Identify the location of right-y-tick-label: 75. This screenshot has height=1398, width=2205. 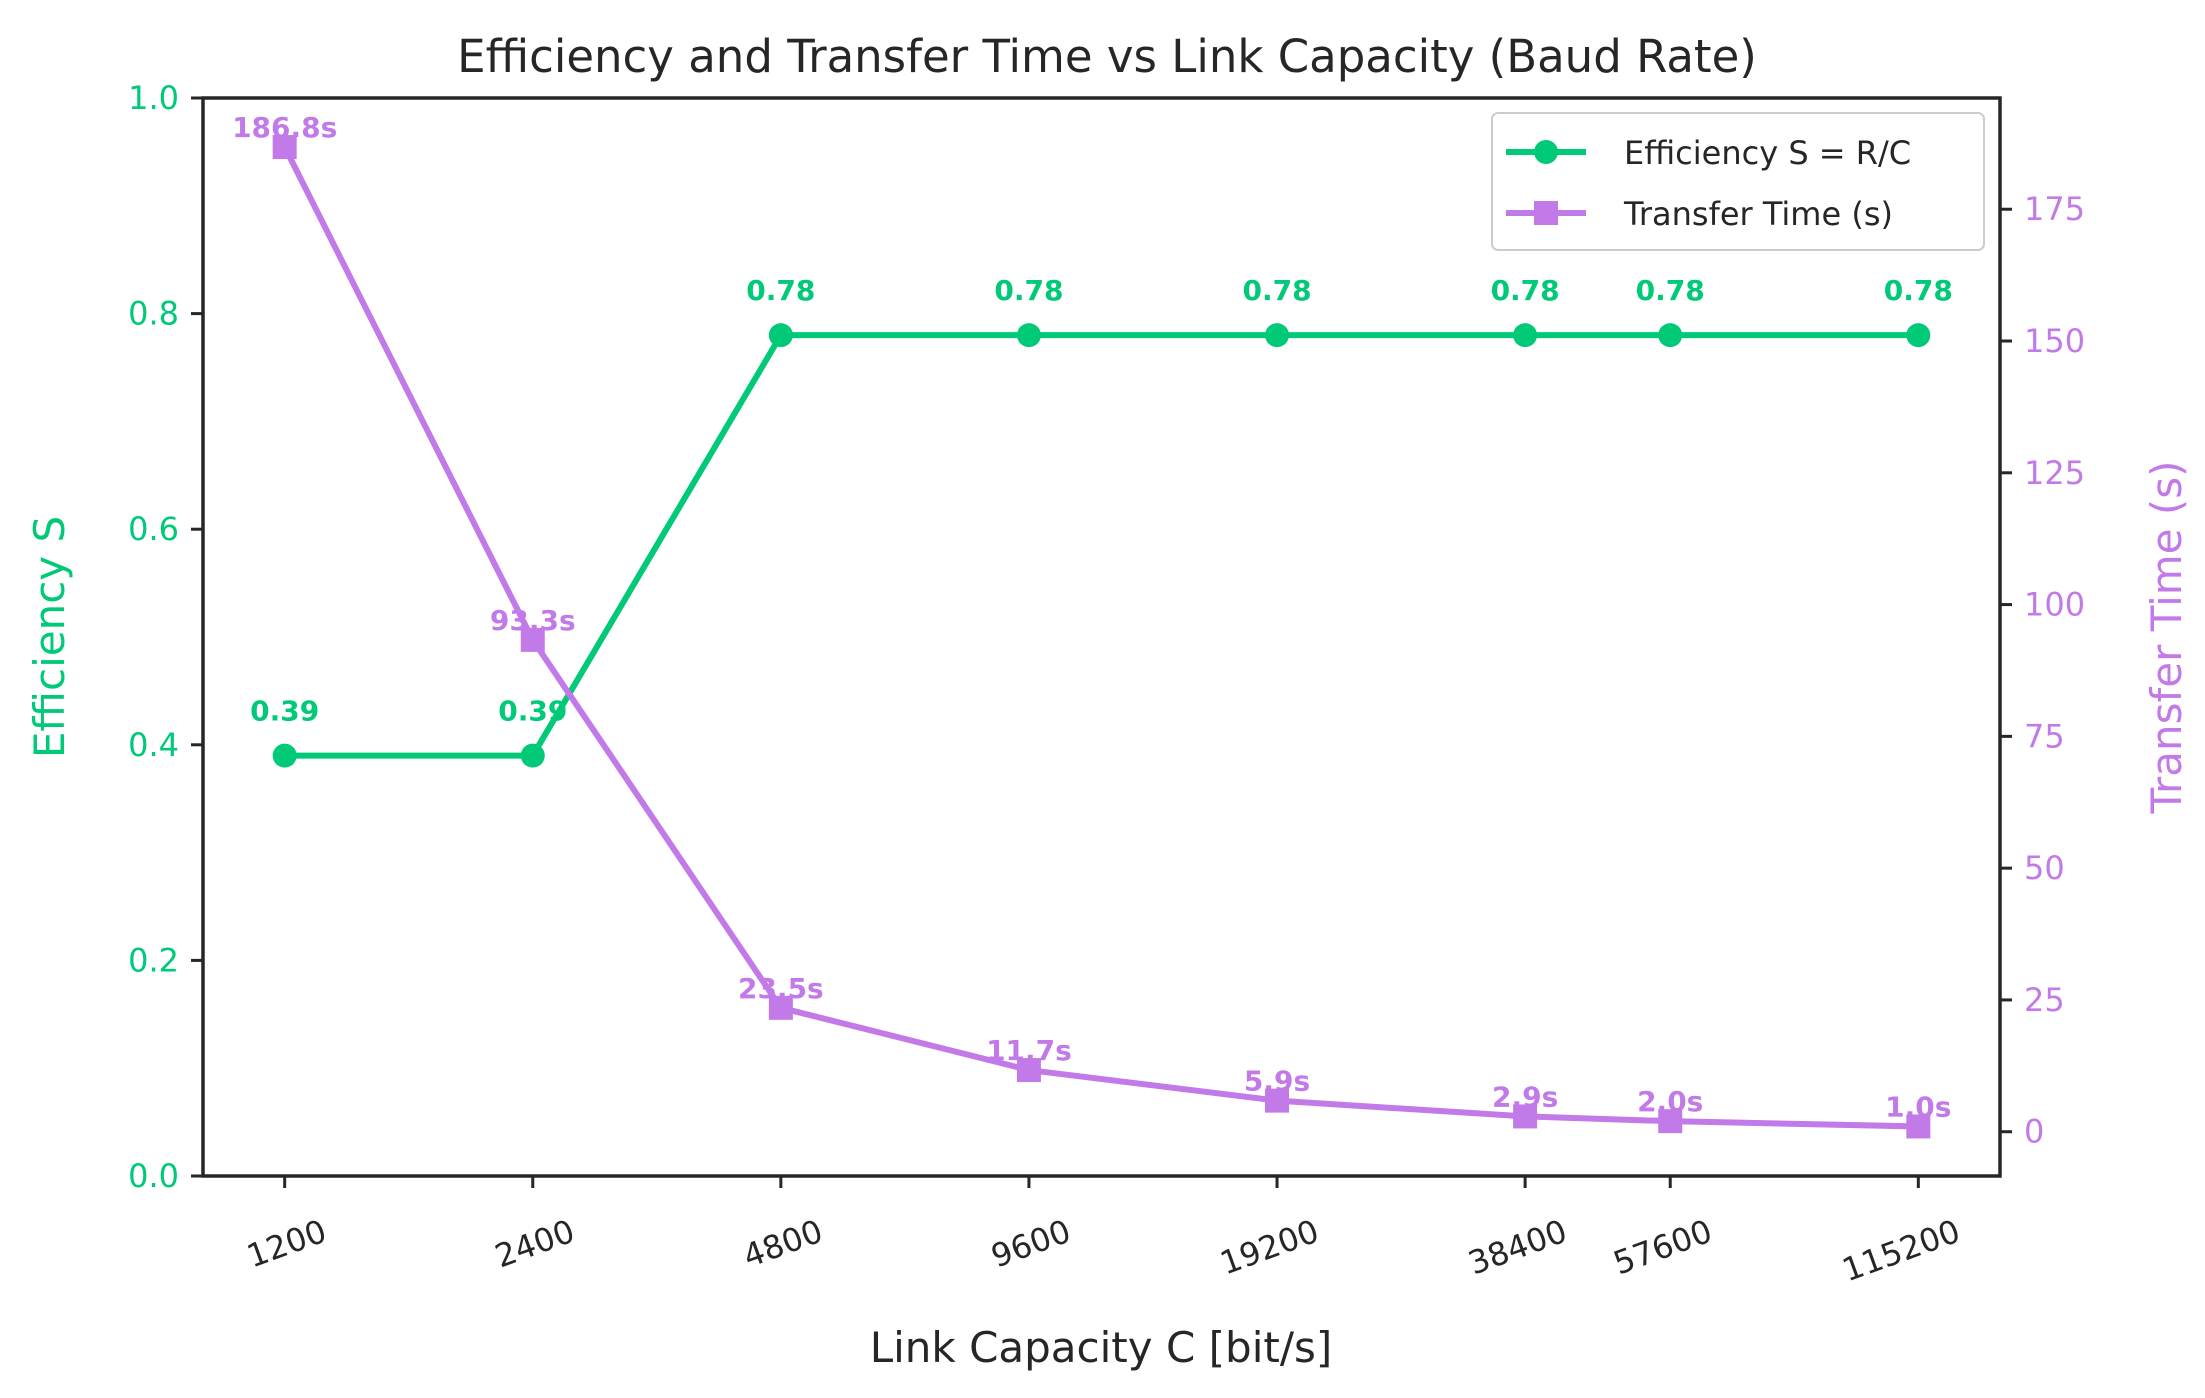
(2044, 736).